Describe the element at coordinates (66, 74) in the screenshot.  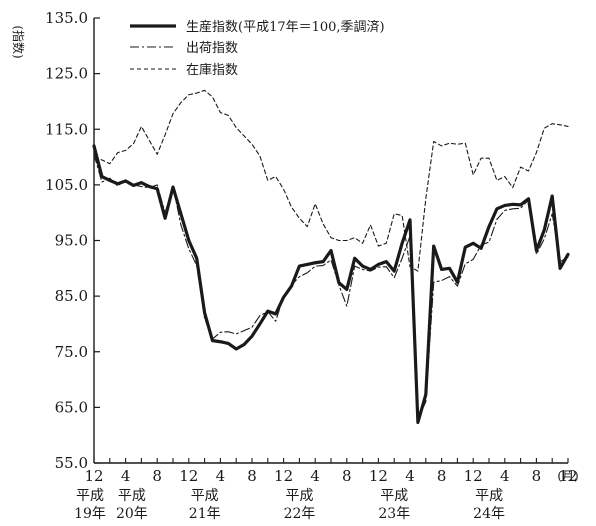
I see `y-tick-label: 125.0` at that location.